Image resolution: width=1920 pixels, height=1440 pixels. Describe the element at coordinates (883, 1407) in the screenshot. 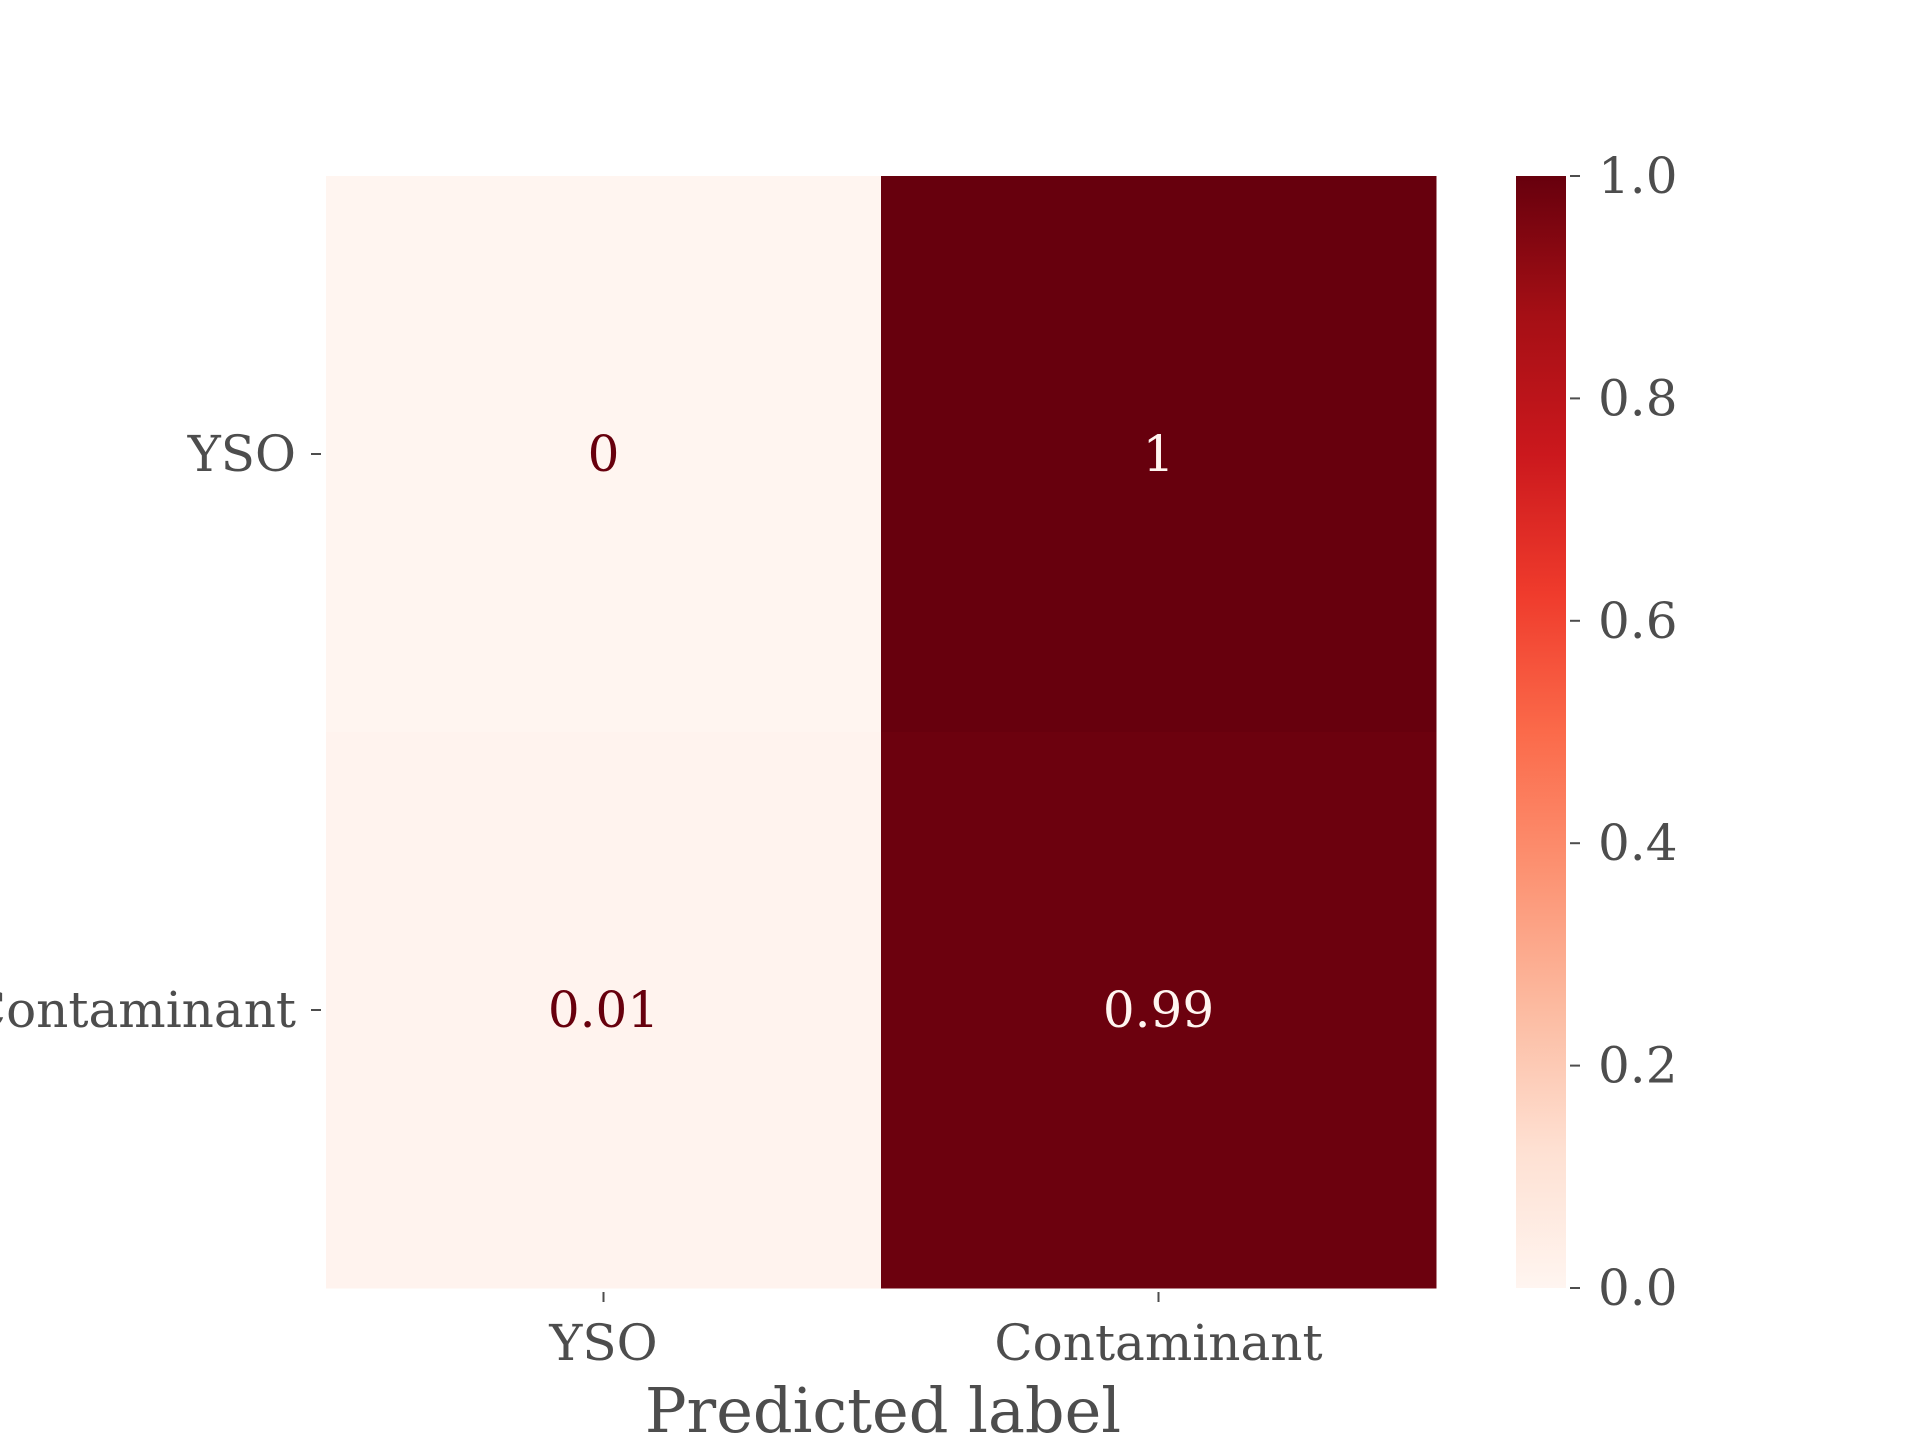

I see `x-axis-title: Predicted label` at that location.